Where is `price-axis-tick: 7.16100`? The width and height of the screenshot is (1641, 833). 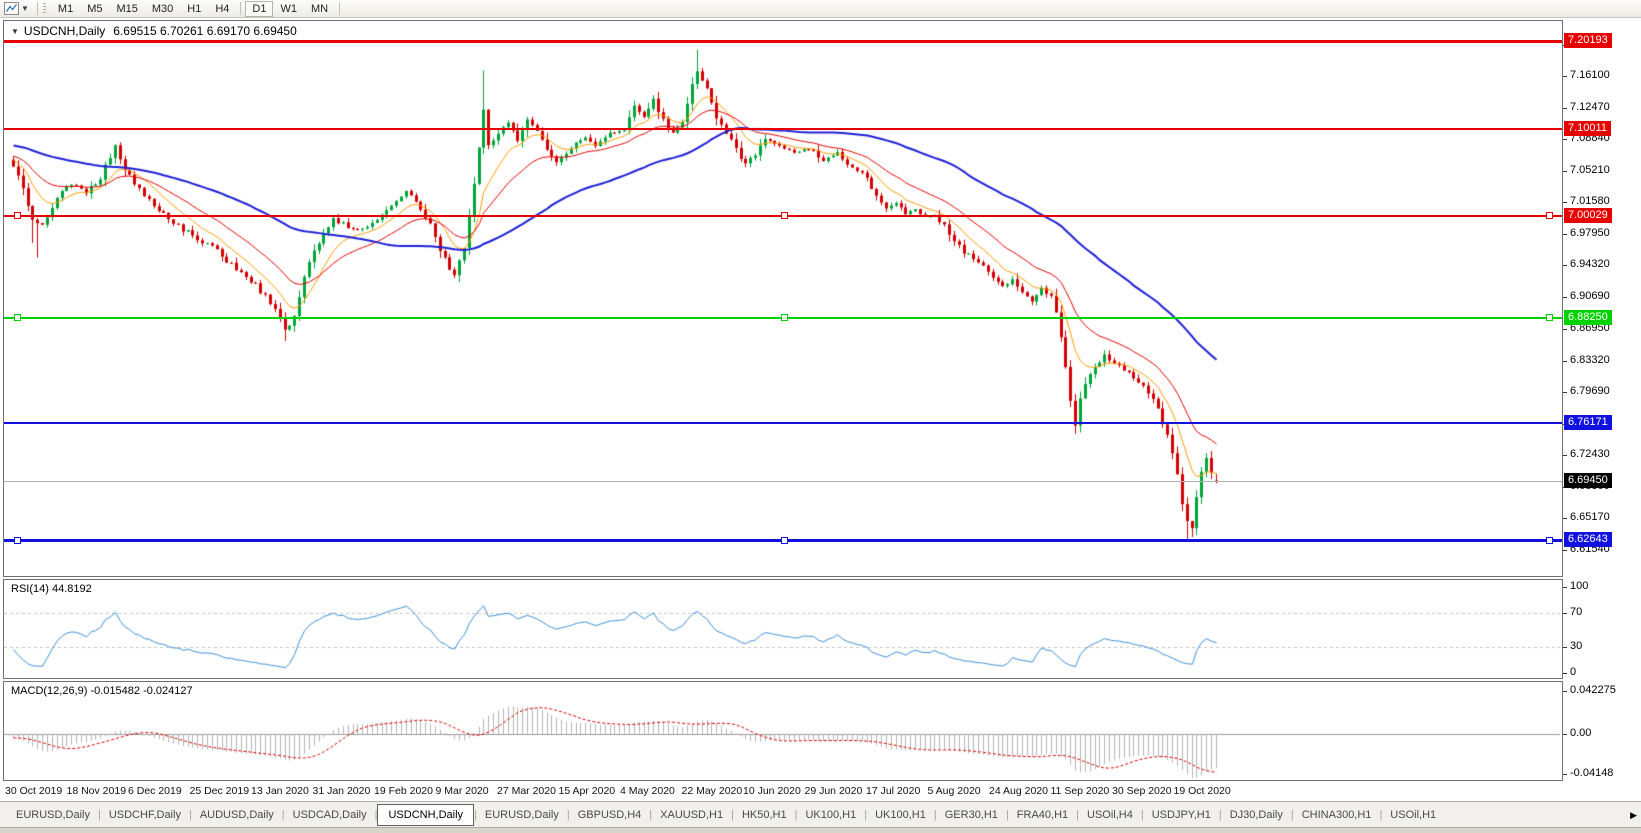
price-axis-tick: 7.16100 is located at coordinates (1586, 76).